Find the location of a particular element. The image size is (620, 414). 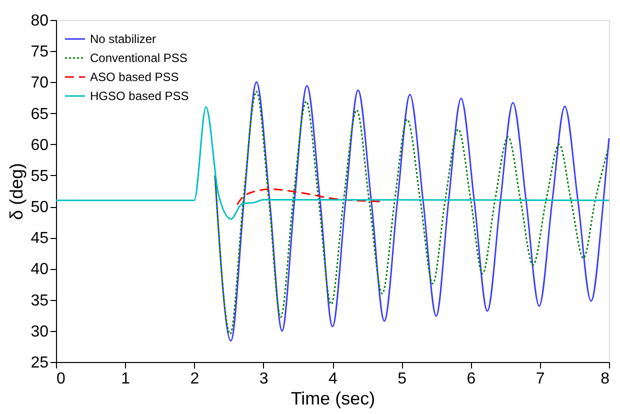

y-tick-label: 45 is located at coordinates (39, 239).